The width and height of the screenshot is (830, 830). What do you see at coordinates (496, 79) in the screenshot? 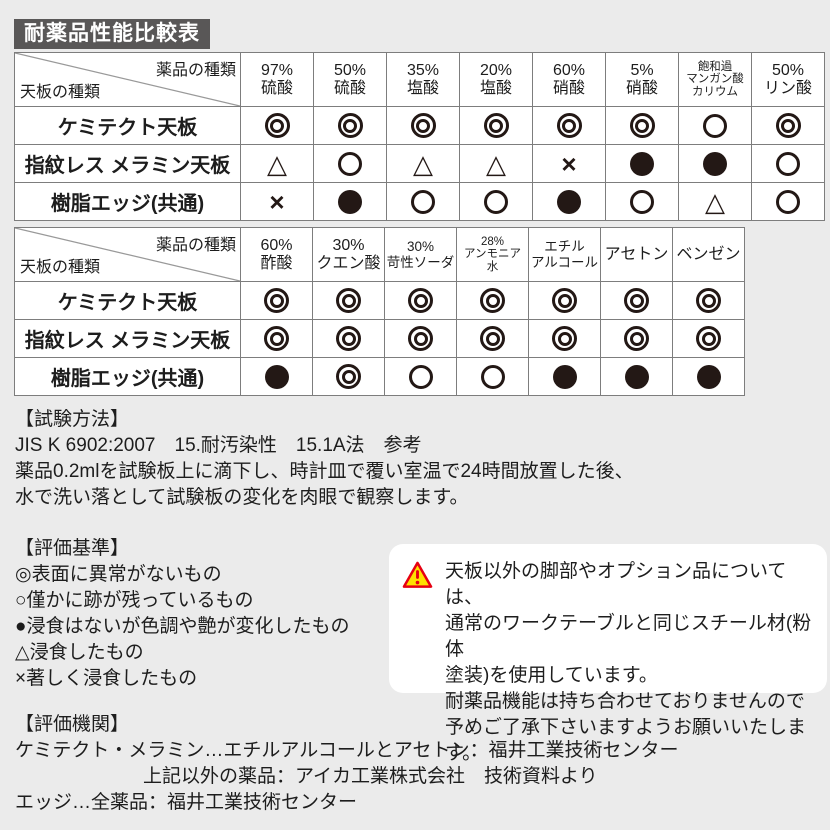
I see `column-header-chemical: 20% 塩酸` at bounding box center [496, 79].